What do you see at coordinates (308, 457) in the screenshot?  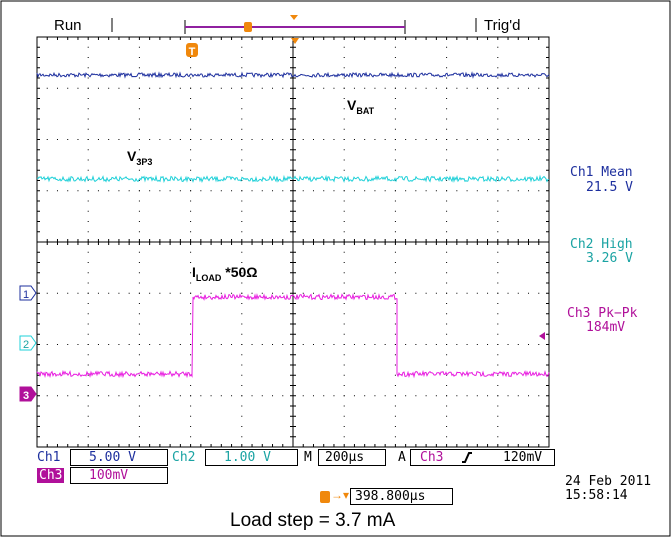 I see `timebase-prefix: M` at bounding box center [308, 457].